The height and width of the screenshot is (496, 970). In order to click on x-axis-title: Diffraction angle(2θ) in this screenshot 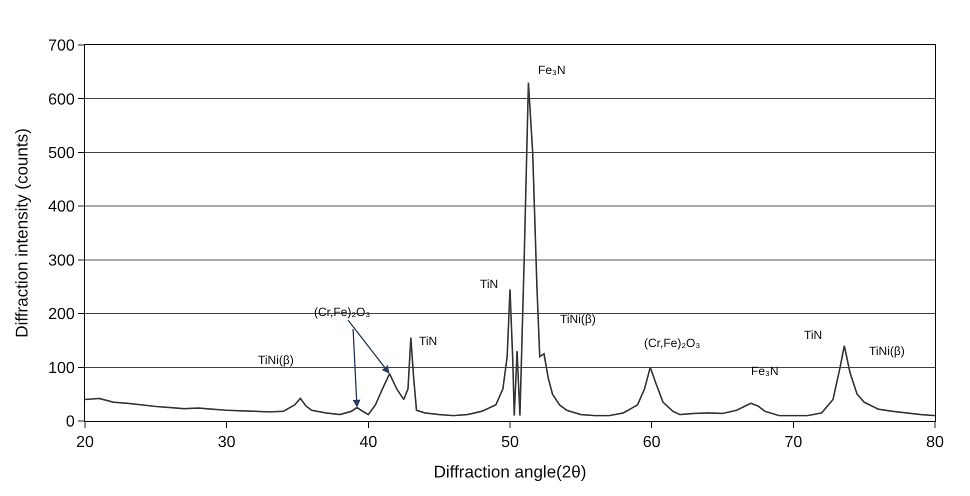, I will do `click(510, 472)`.